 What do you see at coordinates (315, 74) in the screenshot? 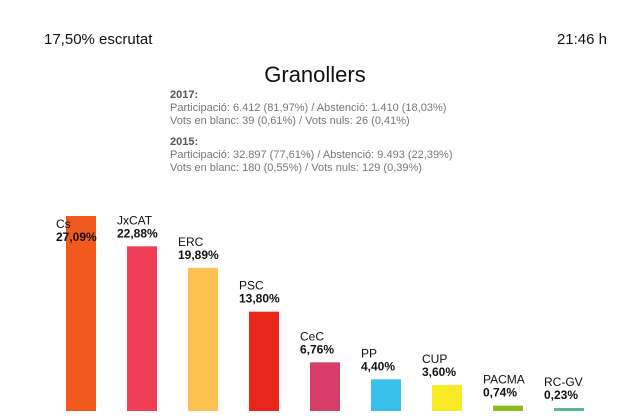
I see `chart-title: Granollers` at bounding box center [315, 74].